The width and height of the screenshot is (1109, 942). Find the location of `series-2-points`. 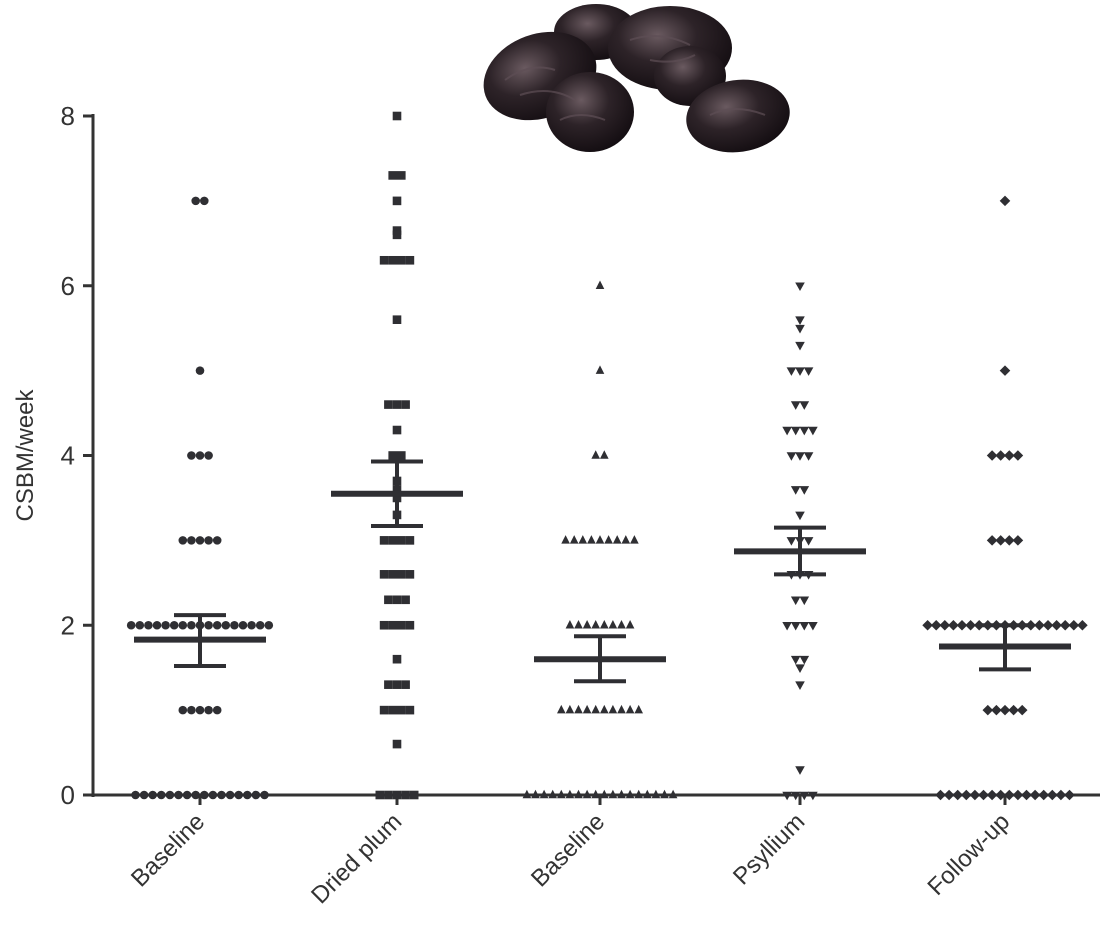

series-2-points is located at coordinates (600, 539).